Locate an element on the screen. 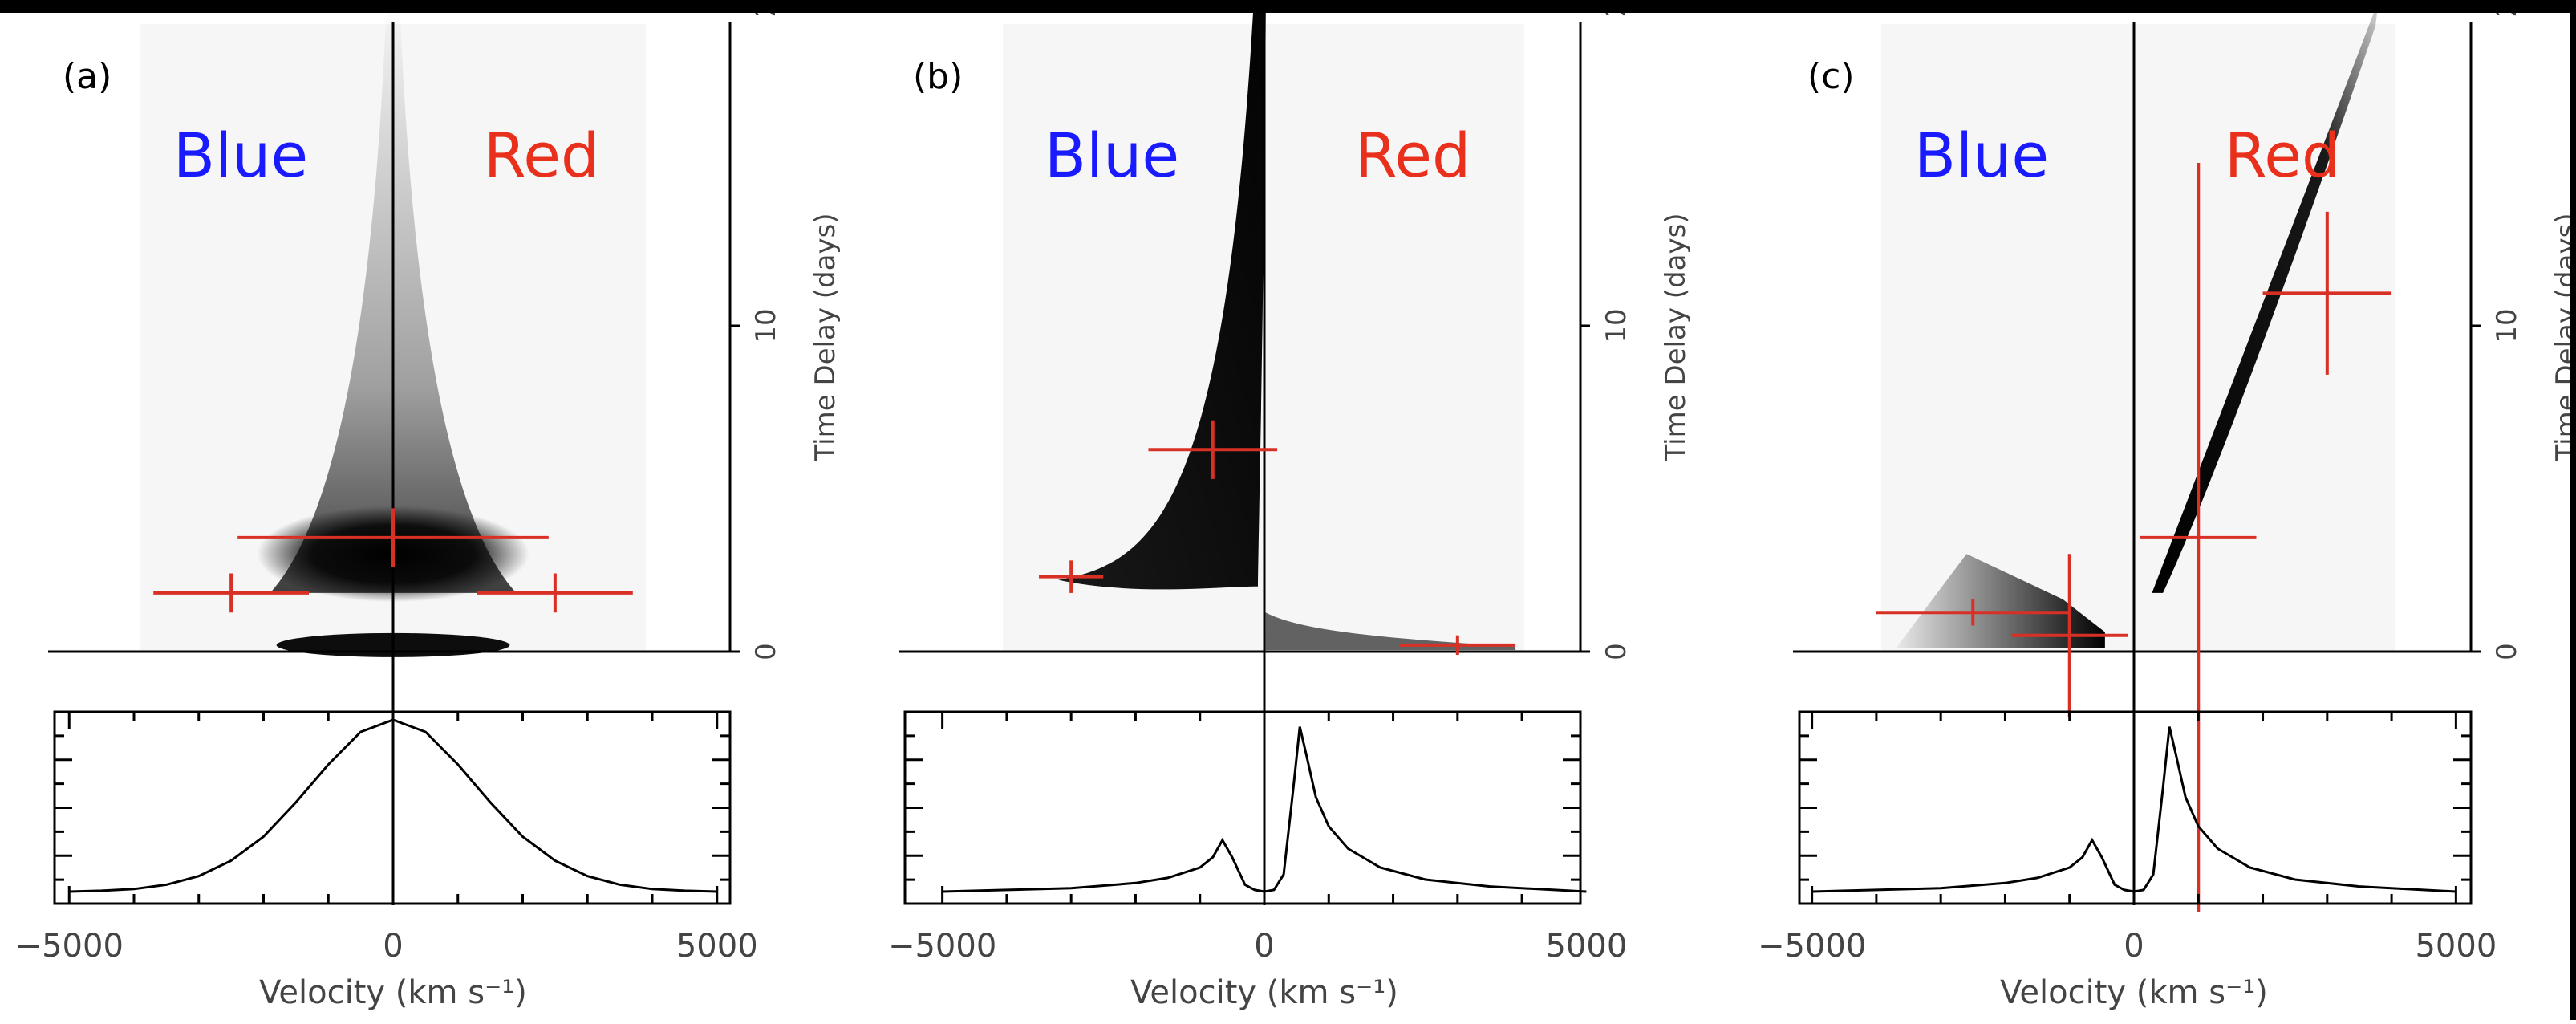 Image resolution: width=2576 pixels, height=1024 pixels. transfer-blue-wedge is located at coordinates (2000, 601).